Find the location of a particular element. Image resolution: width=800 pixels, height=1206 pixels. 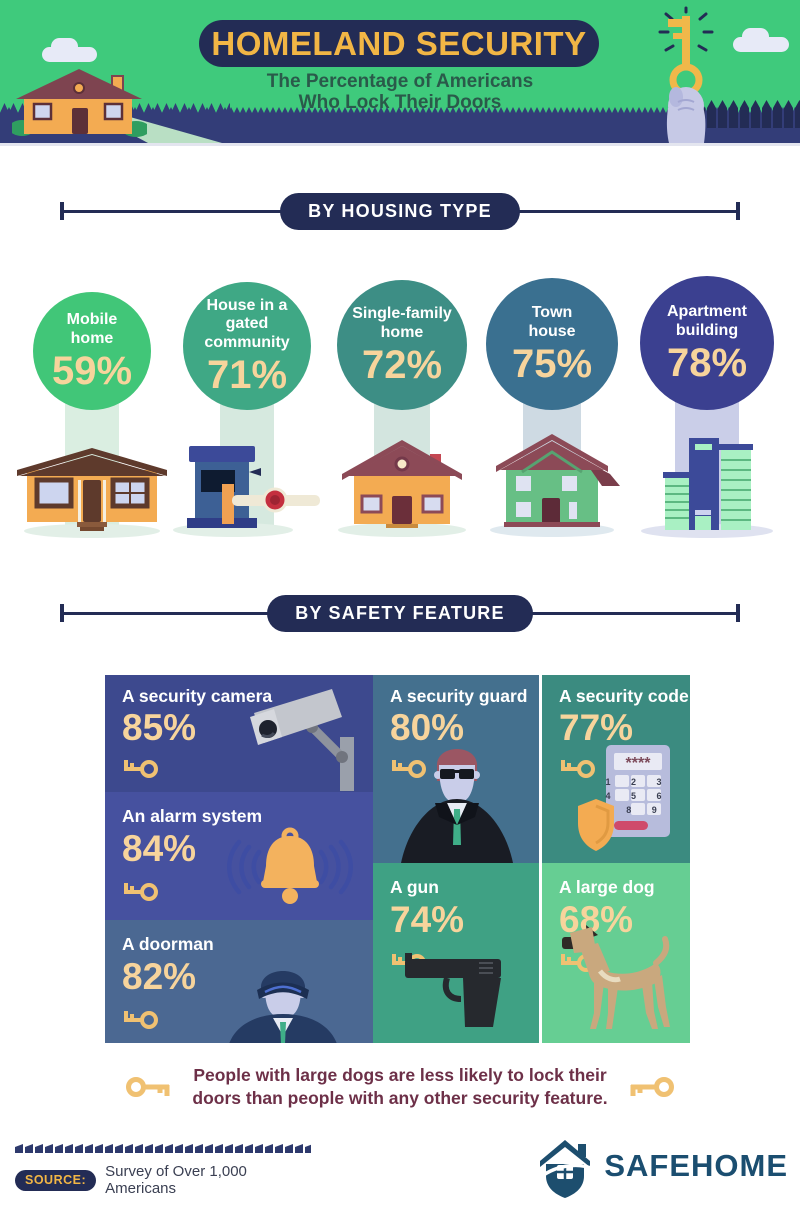

tile-gun: A gun 74% is located at coordinates (456, 953).